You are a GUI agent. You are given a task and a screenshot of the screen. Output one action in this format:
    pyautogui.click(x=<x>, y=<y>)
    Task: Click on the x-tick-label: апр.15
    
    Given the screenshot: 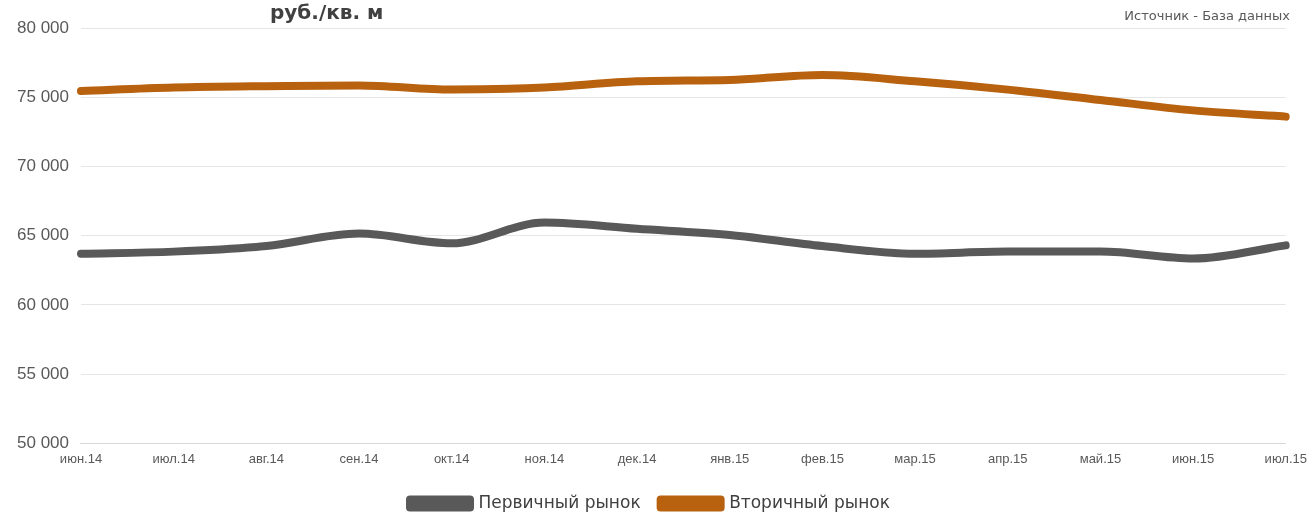 What is the action you would take?
    pyautogui.click(x=1007, y=458)
    